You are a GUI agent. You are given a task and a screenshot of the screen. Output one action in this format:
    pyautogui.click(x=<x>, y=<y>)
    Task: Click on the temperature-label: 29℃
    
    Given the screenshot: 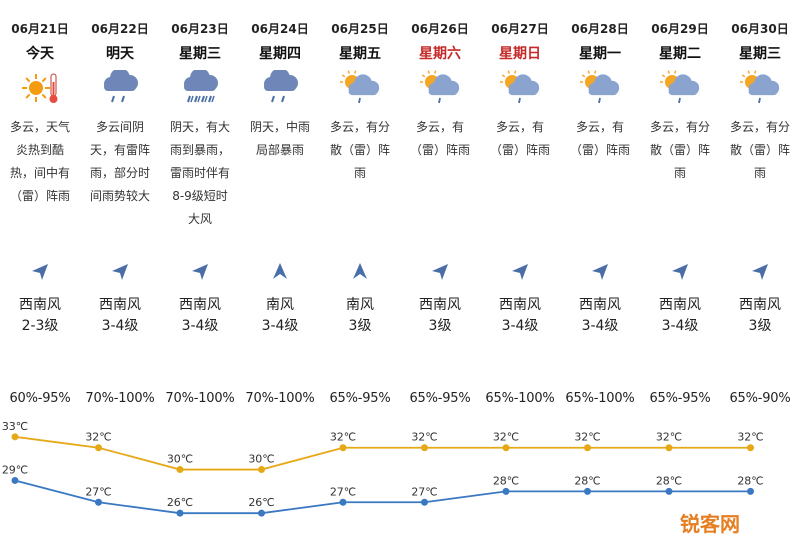 What is the action you would take?
    pyautogui.click(x=15, y=469)
    